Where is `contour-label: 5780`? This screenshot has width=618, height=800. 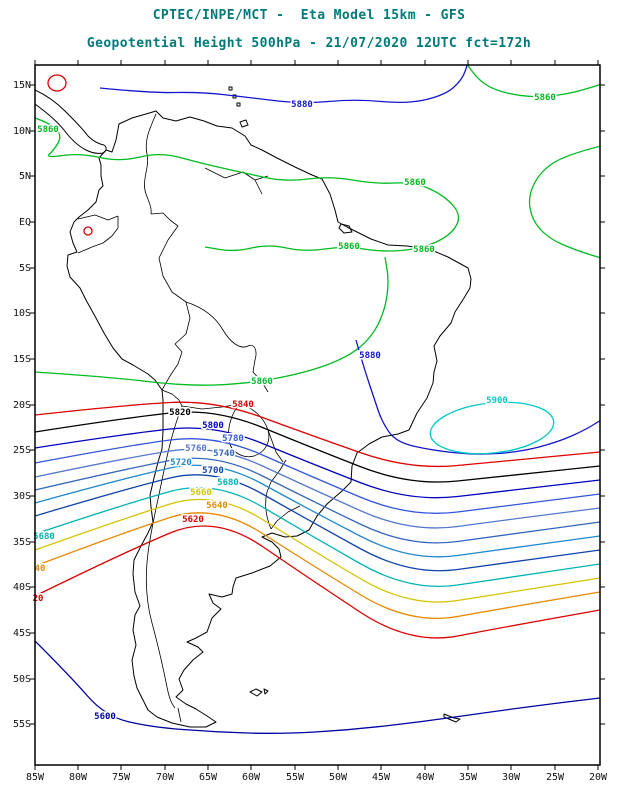 contour-label: 5780 is located at coordinates (233, 439).